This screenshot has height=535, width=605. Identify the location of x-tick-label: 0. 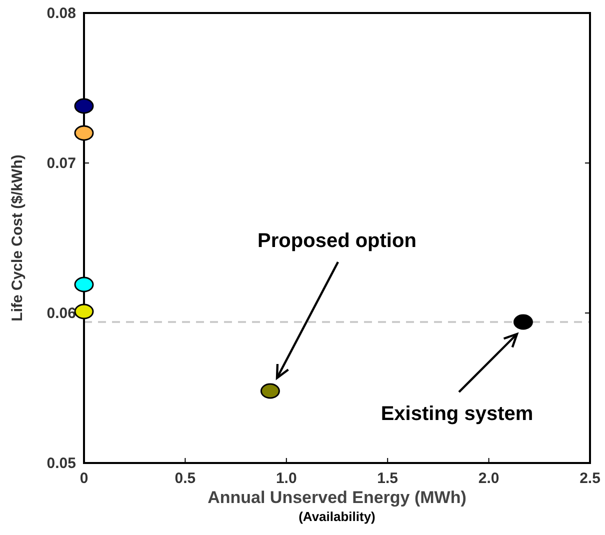
(84, 478).